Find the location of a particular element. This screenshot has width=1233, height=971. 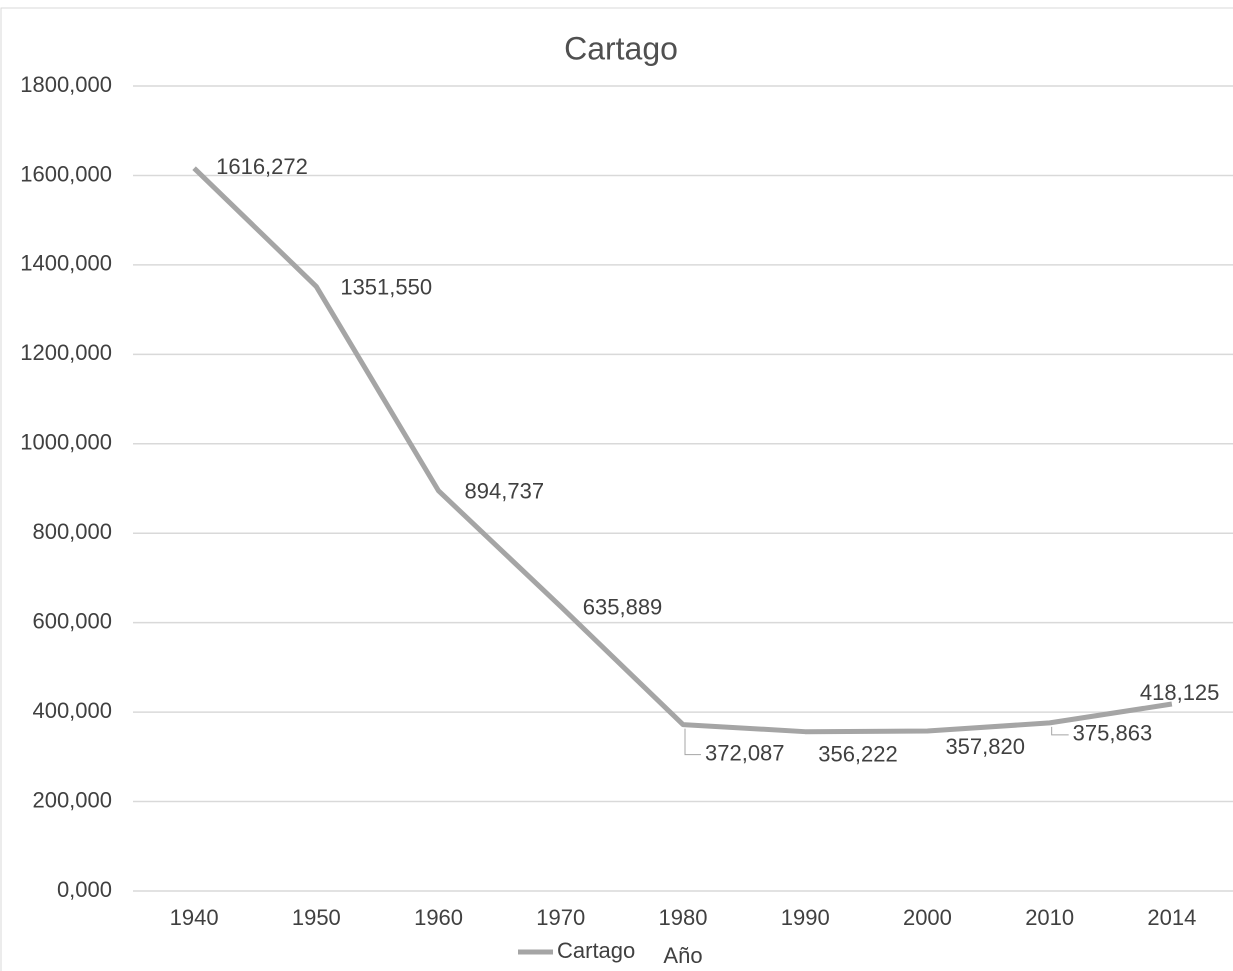

y-tick-label: 400,000 is located at coordinates (72, 710).